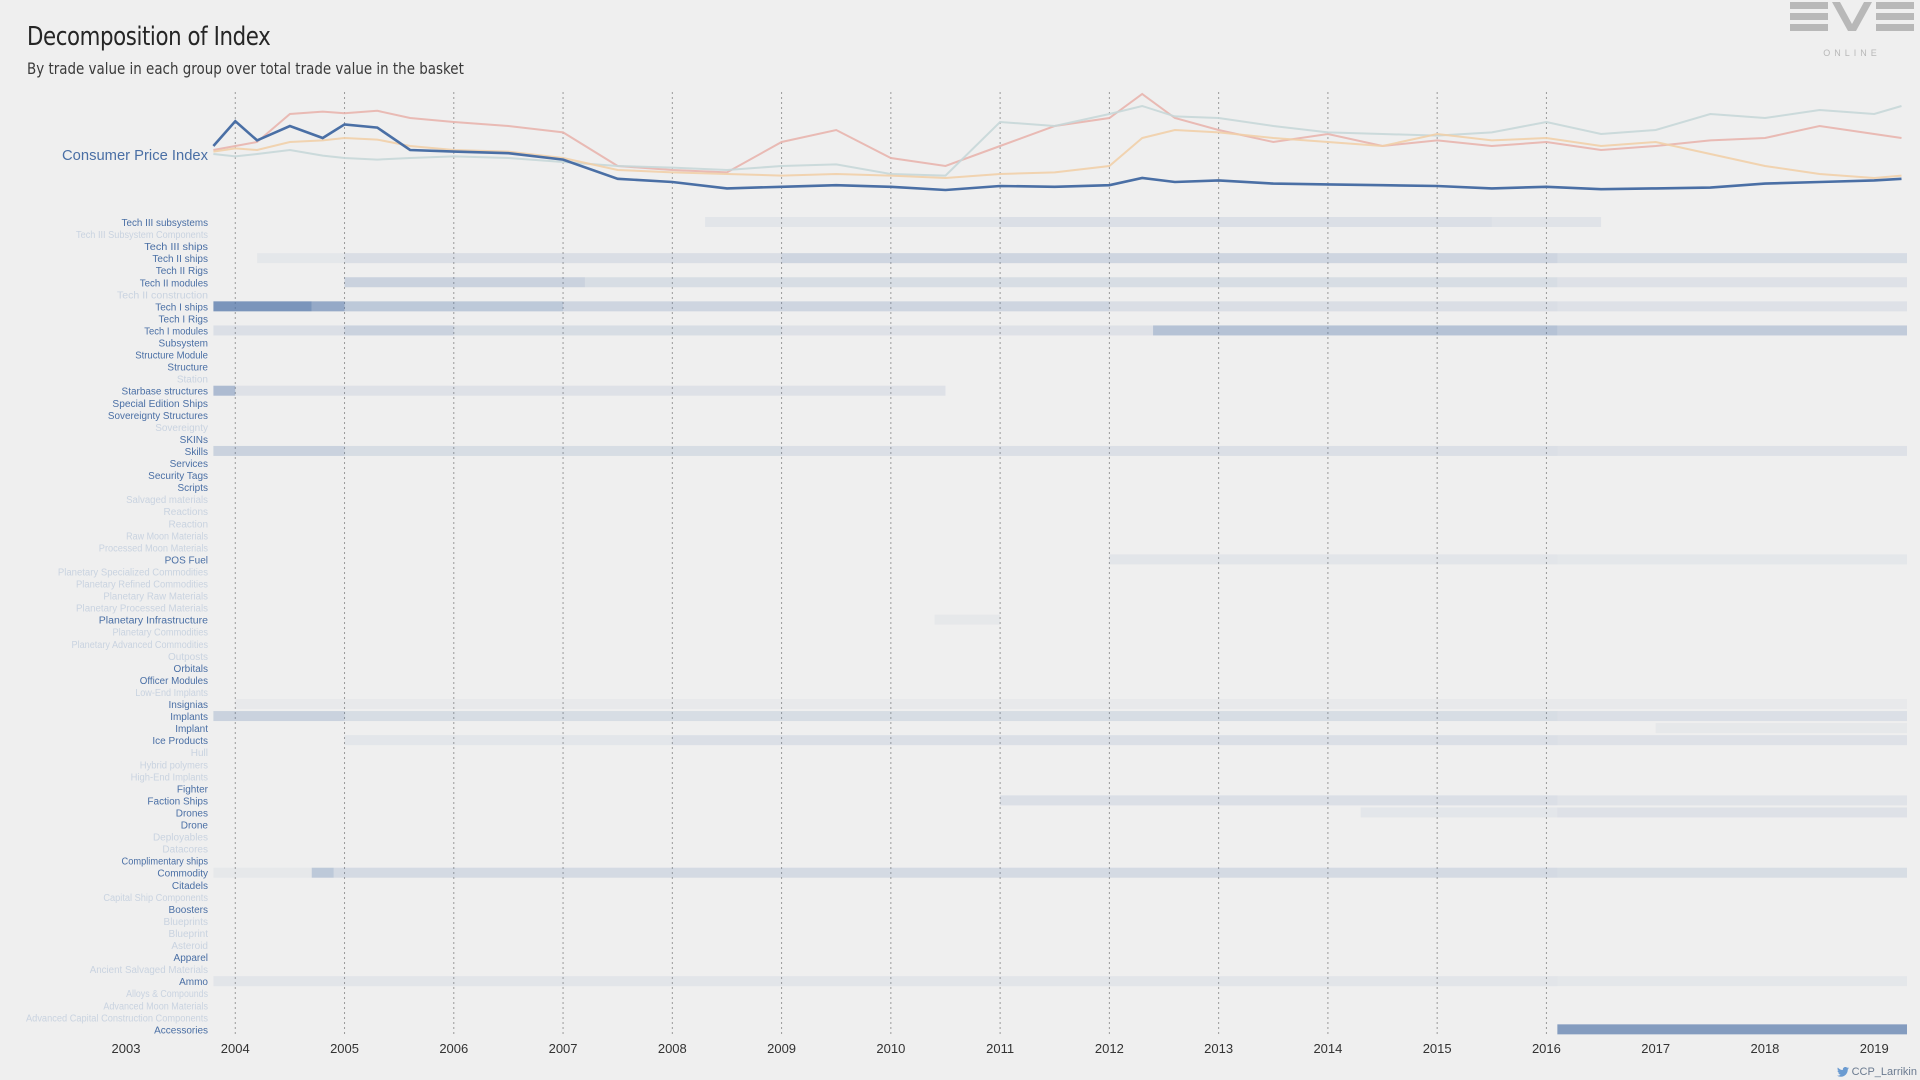 The image size is (1920, 1080). Describe the element at coordinates (135, 155) in the screenshot. I see `cpi-axis-label: Consumer Price Index` at that location.